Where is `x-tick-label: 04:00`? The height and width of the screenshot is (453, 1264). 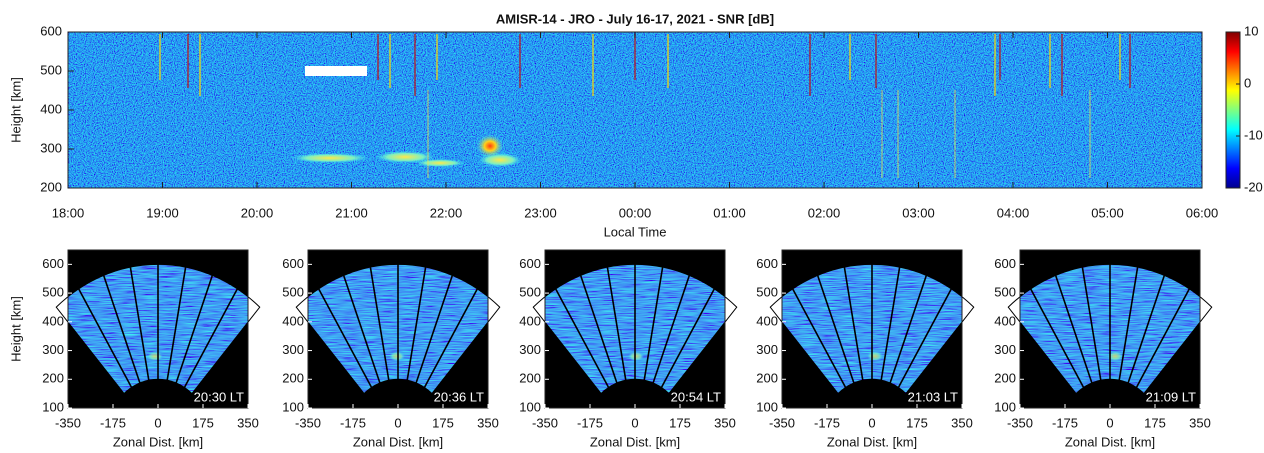
x-tick-label: 04:00 is located at coordinates (1013, 212).